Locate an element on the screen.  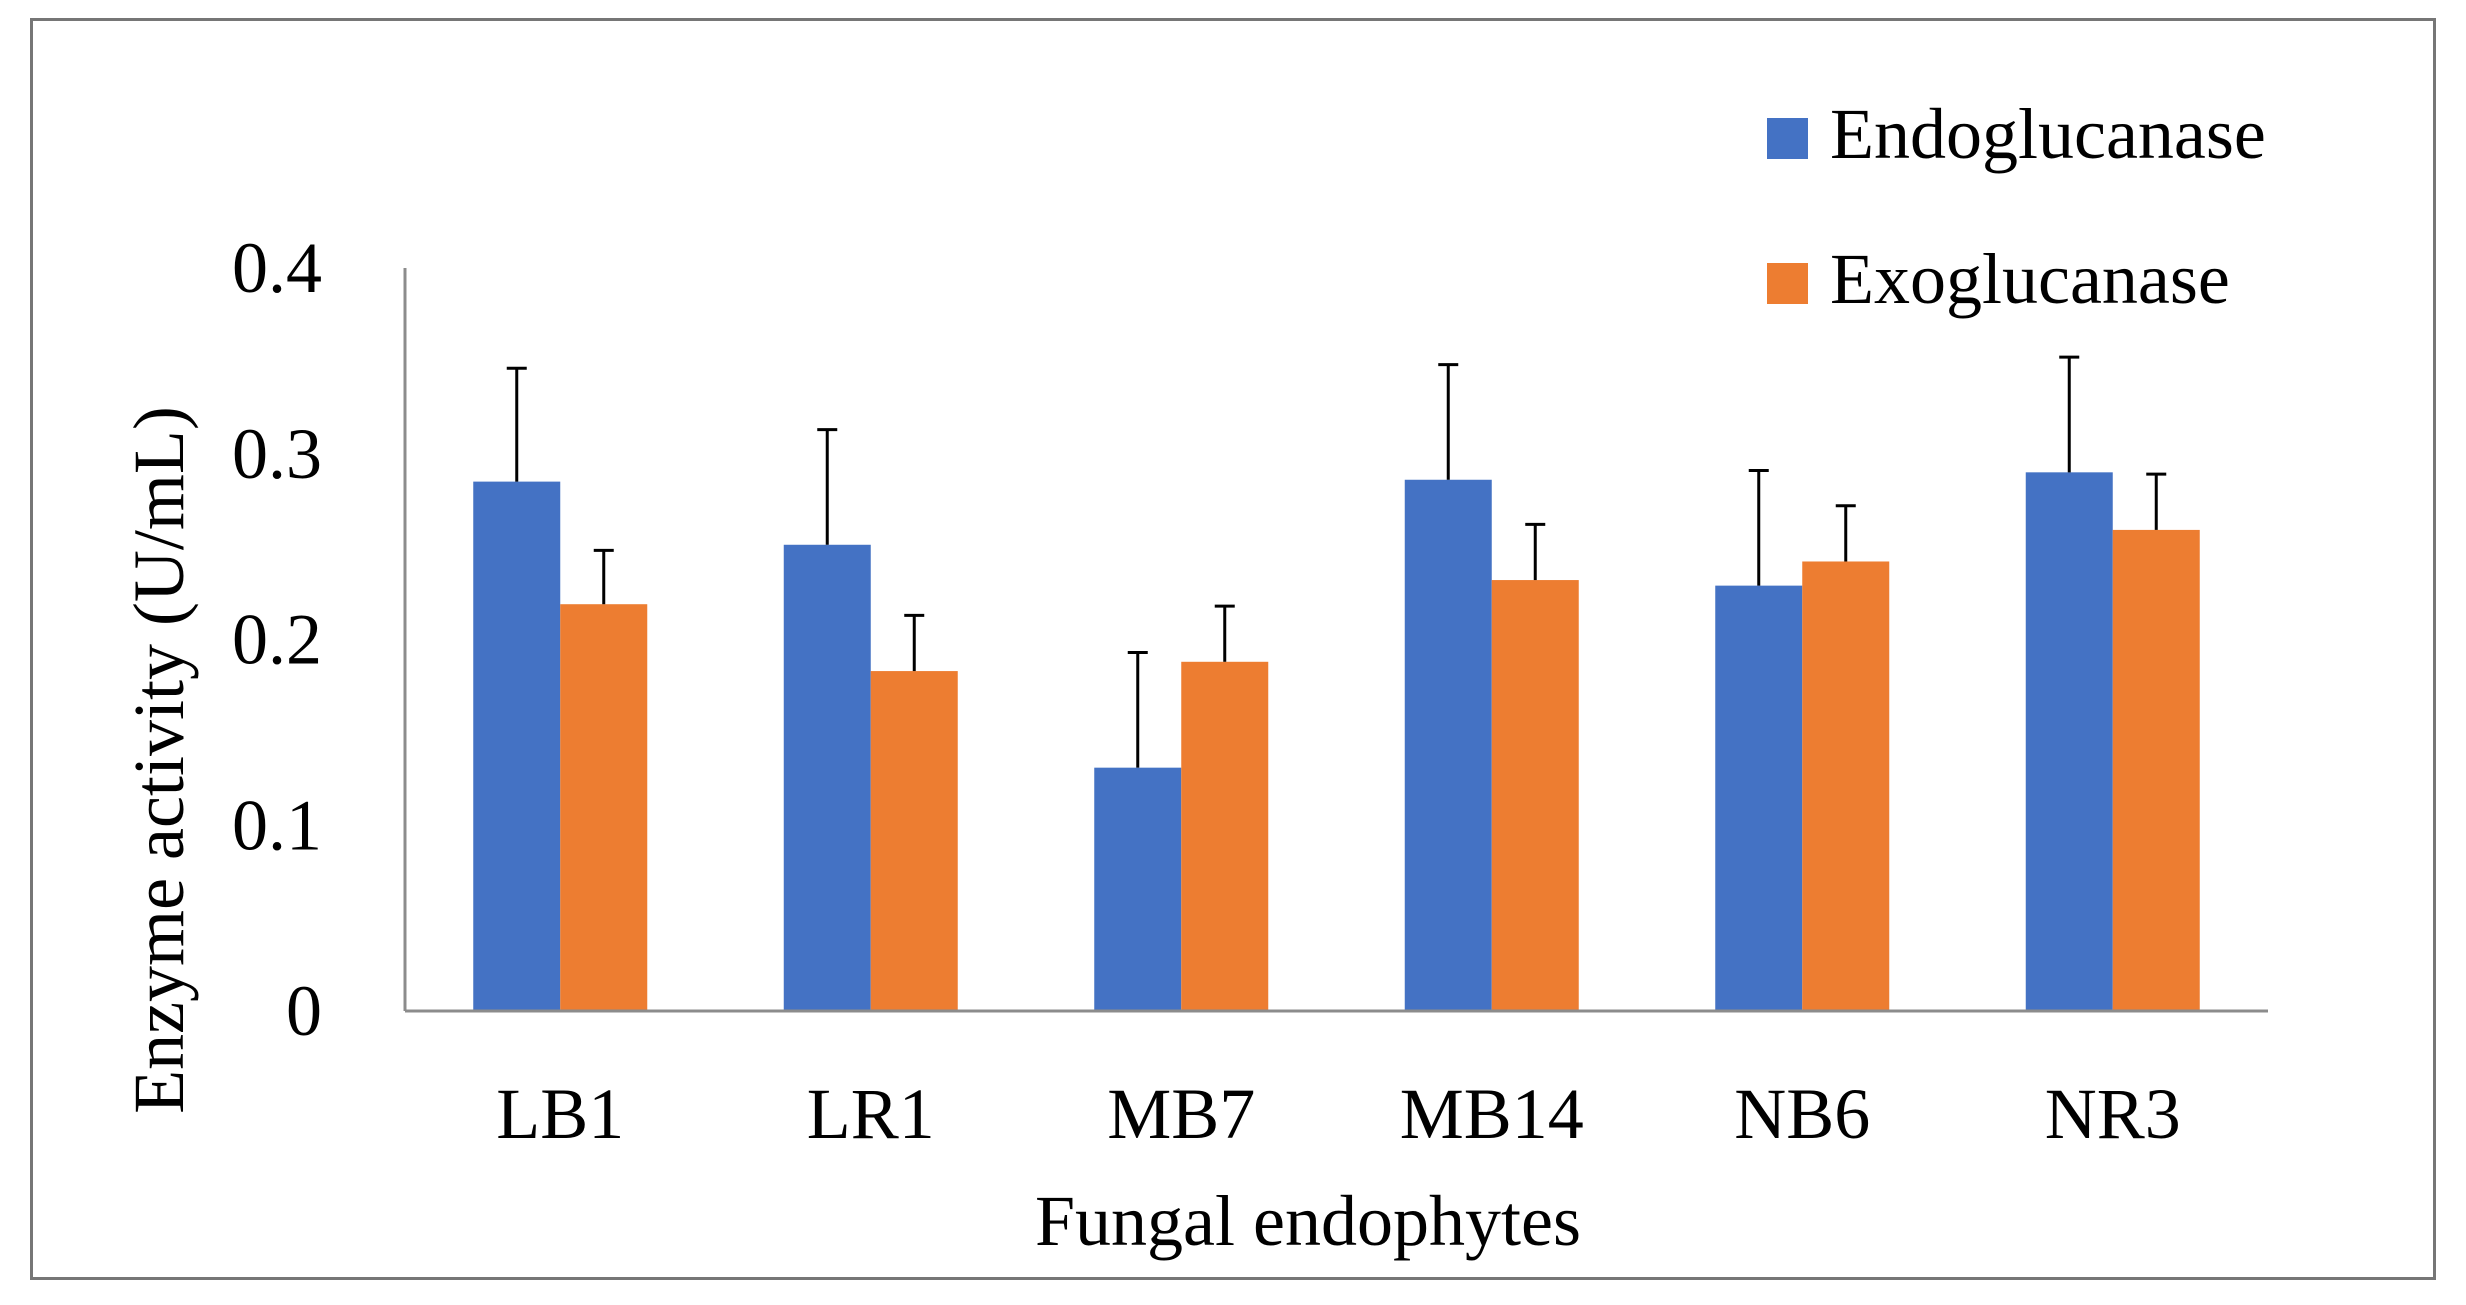
x-tick-label: NR3 is located at coordinates (2113, 1114).